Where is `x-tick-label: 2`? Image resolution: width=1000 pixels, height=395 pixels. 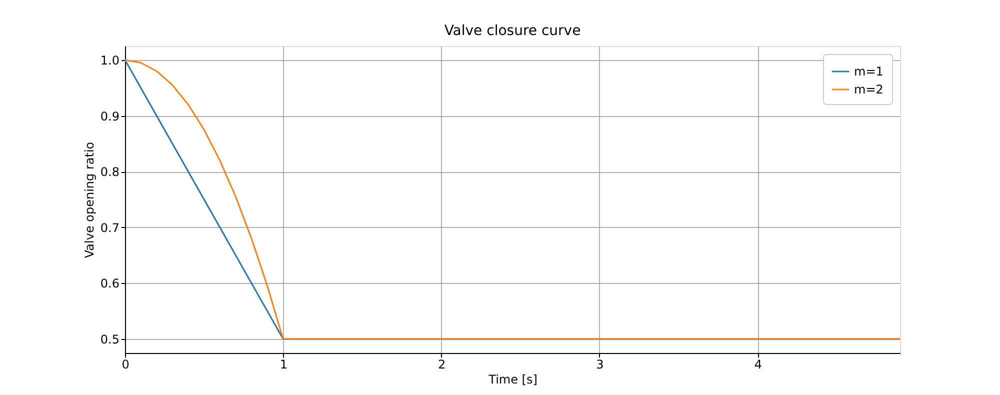 x-tick-label: 2 is located at coordinates (442, 365).